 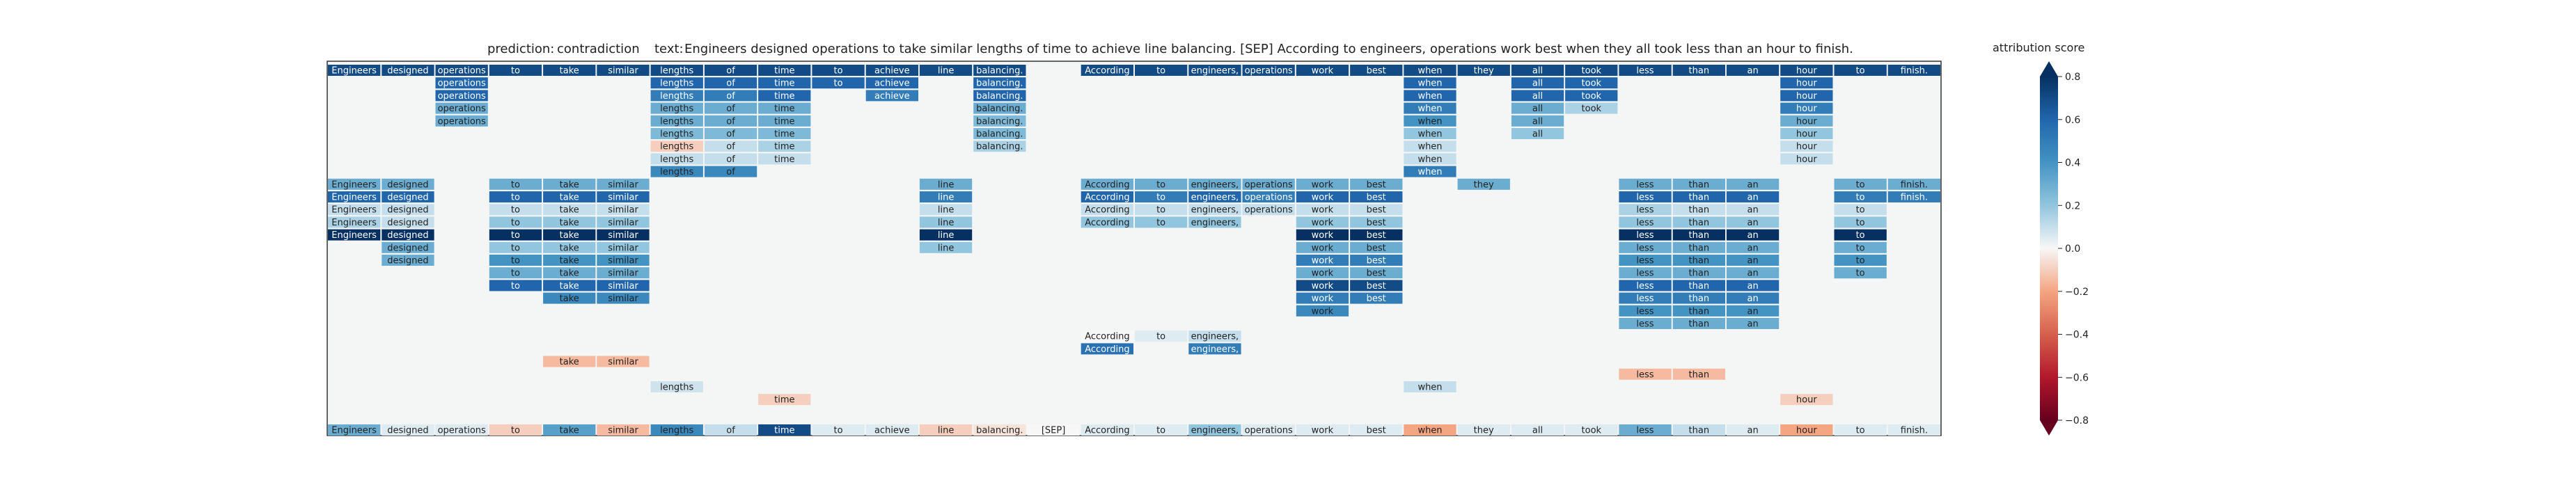 I want to click on colorbar-gradient, so click(x=2049, y=249).